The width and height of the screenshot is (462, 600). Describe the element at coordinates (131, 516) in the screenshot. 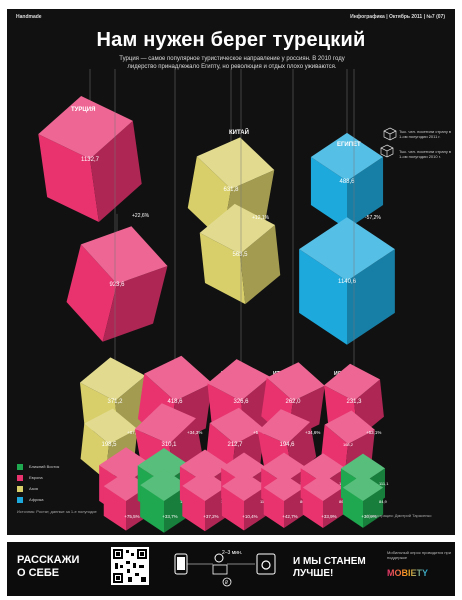

I see `change-8: +75,5%` at that location.